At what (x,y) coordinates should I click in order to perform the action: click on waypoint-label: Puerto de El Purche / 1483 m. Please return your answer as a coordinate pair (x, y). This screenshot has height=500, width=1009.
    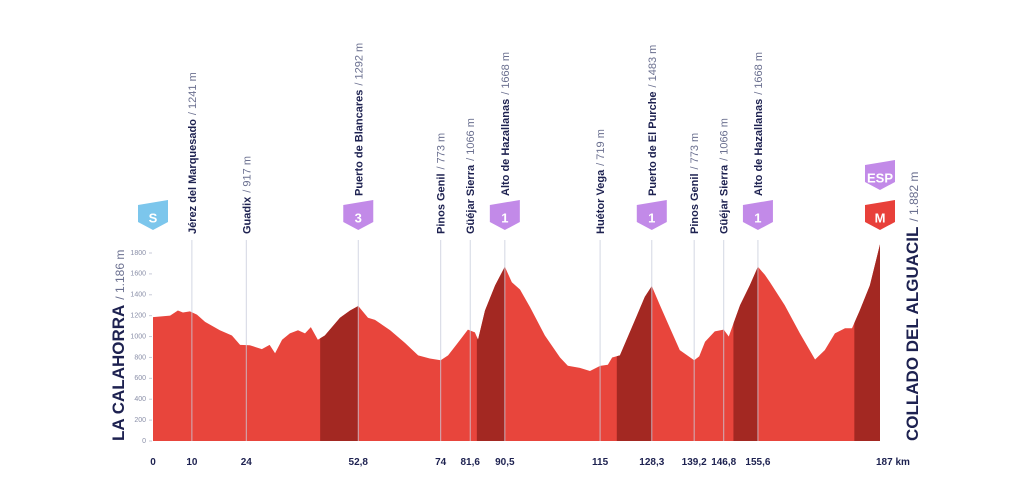
    Looking at the image, I should click on (653, 120).